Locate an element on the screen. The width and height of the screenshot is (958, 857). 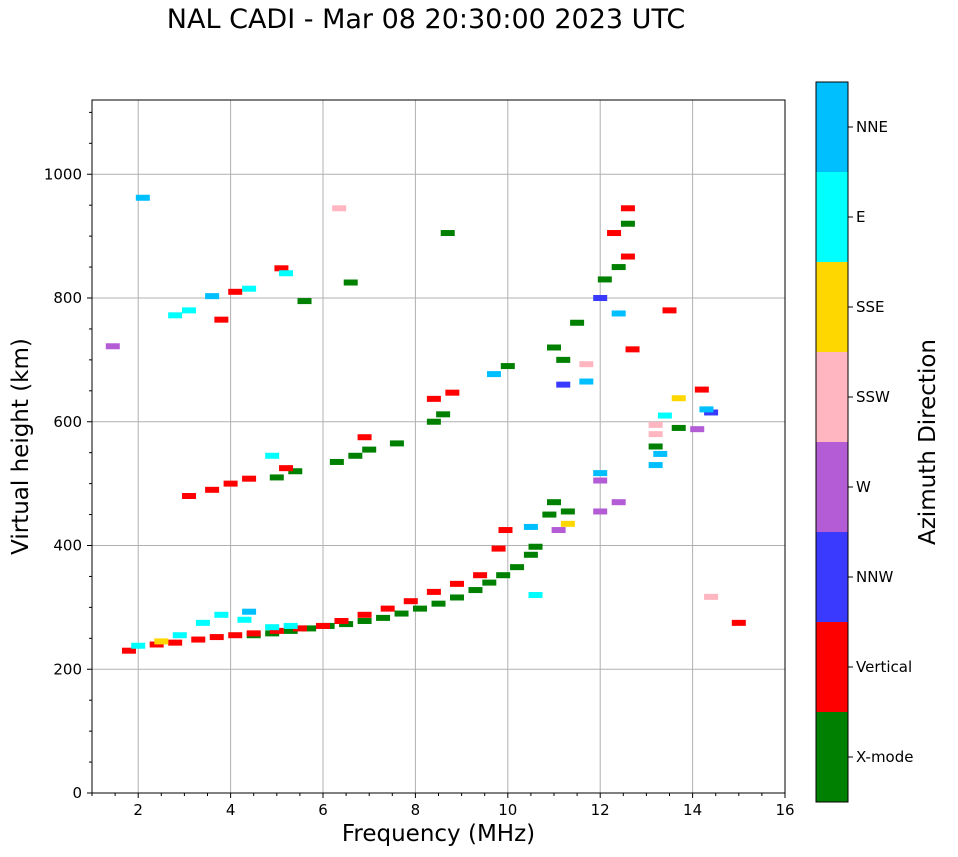
y-tick-label: 800 is located at coordinates (67, 298).